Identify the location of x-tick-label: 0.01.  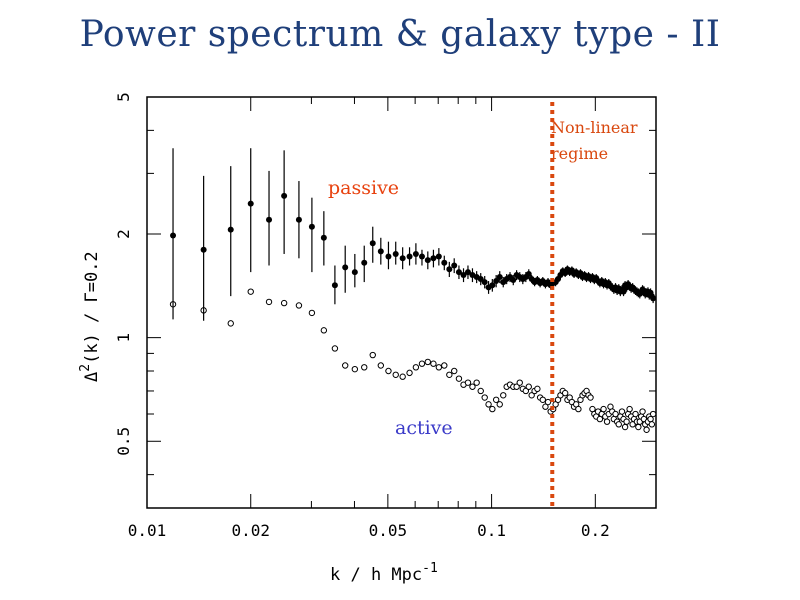
(147, 530).